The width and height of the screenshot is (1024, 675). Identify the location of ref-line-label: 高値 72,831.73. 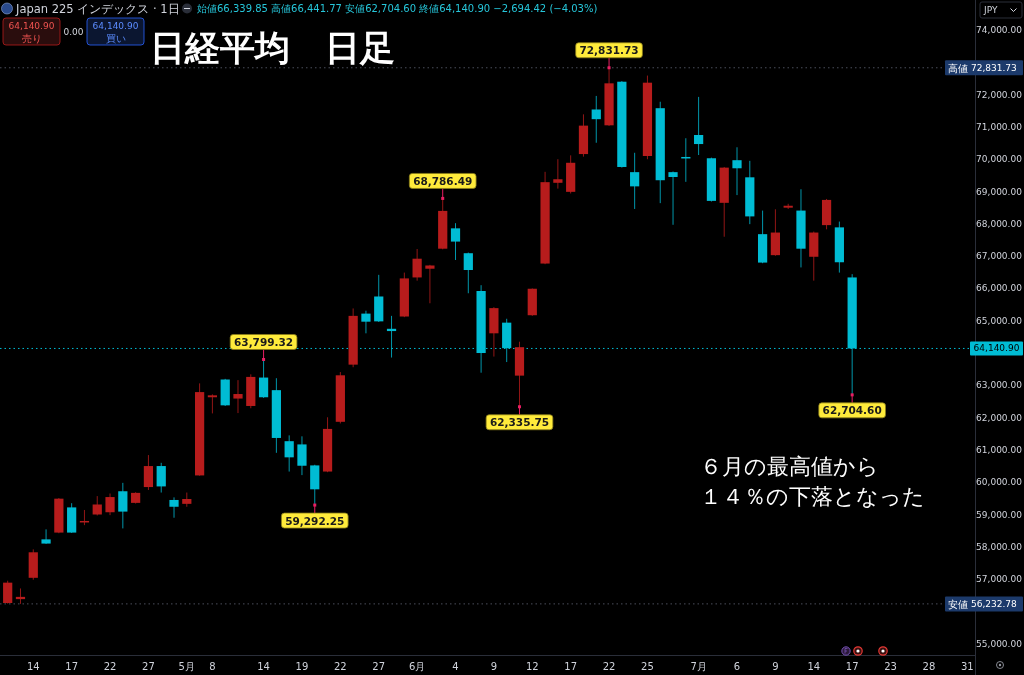
(982, 68).